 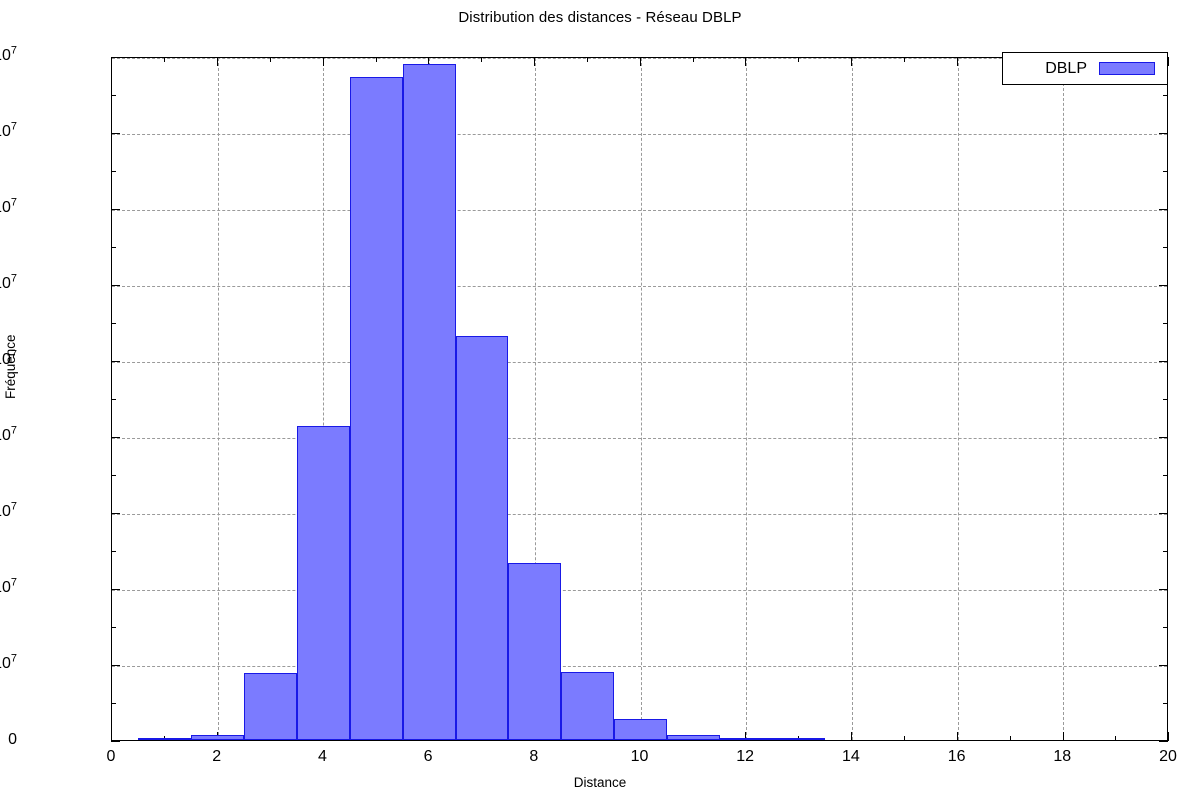 What do you see at coordinates (322, 756) in the screenshot?
I see `x-axis-tick-label: 4` at bounding box center [322, 756].